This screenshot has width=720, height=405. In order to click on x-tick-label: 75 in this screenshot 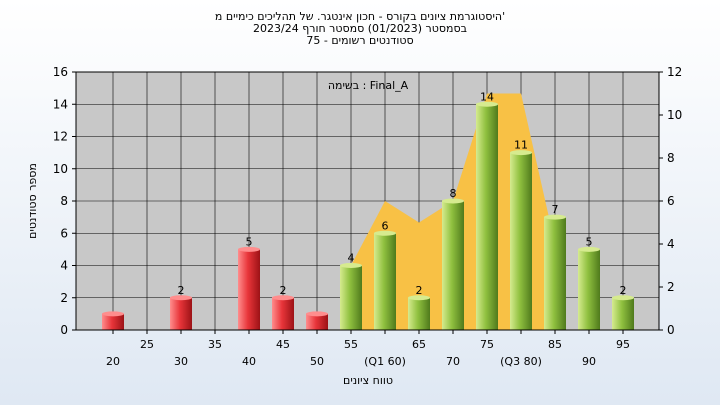, I will do `click(487, 344)`.